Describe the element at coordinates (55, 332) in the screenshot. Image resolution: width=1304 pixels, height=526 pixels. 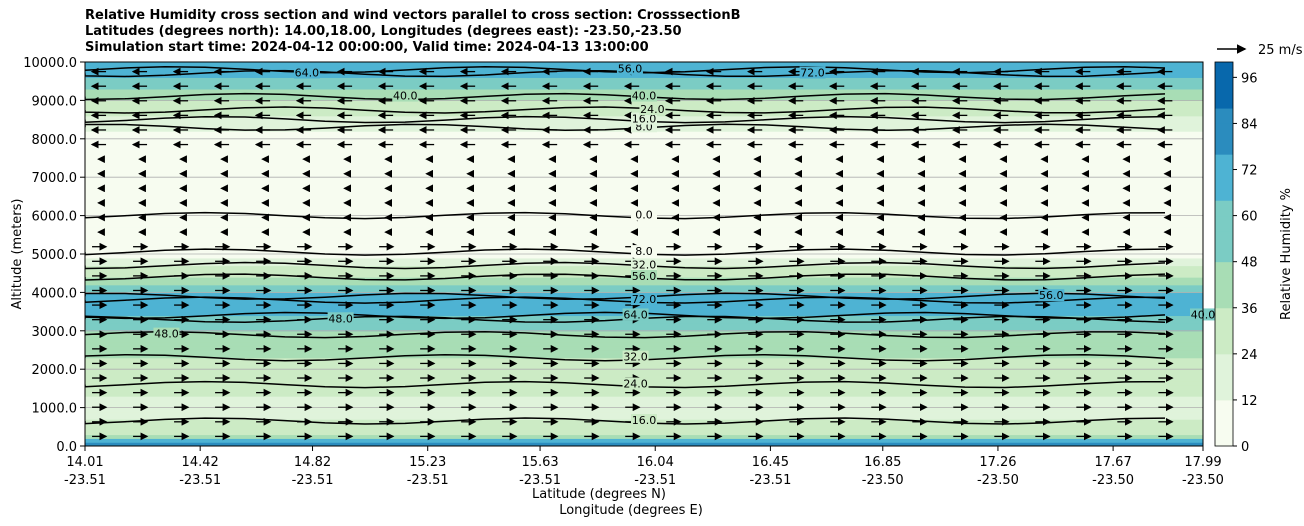
I see `y-tick-label: 3000.0` at that location.